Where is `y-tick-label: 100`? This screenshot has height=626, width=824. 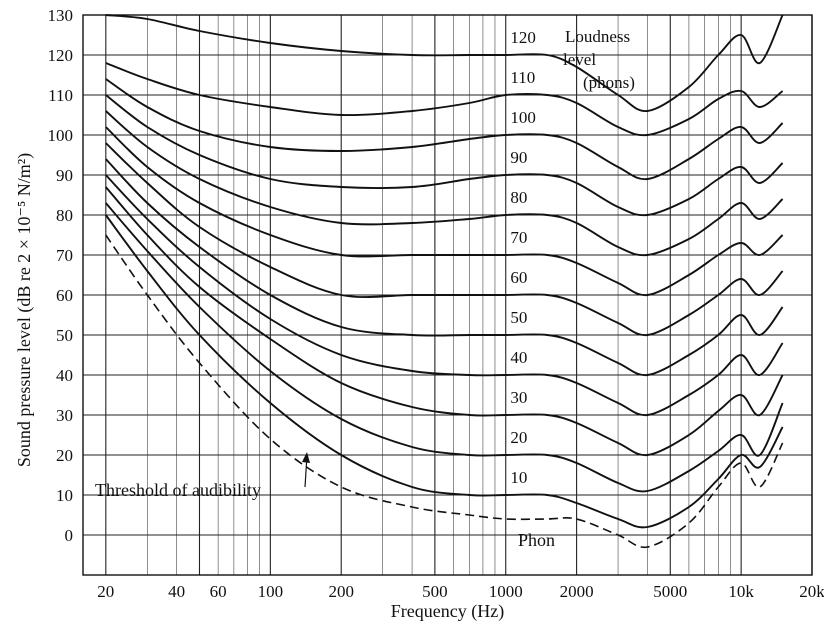 y-tick-label: 100 is located at coordinates (61, 135).